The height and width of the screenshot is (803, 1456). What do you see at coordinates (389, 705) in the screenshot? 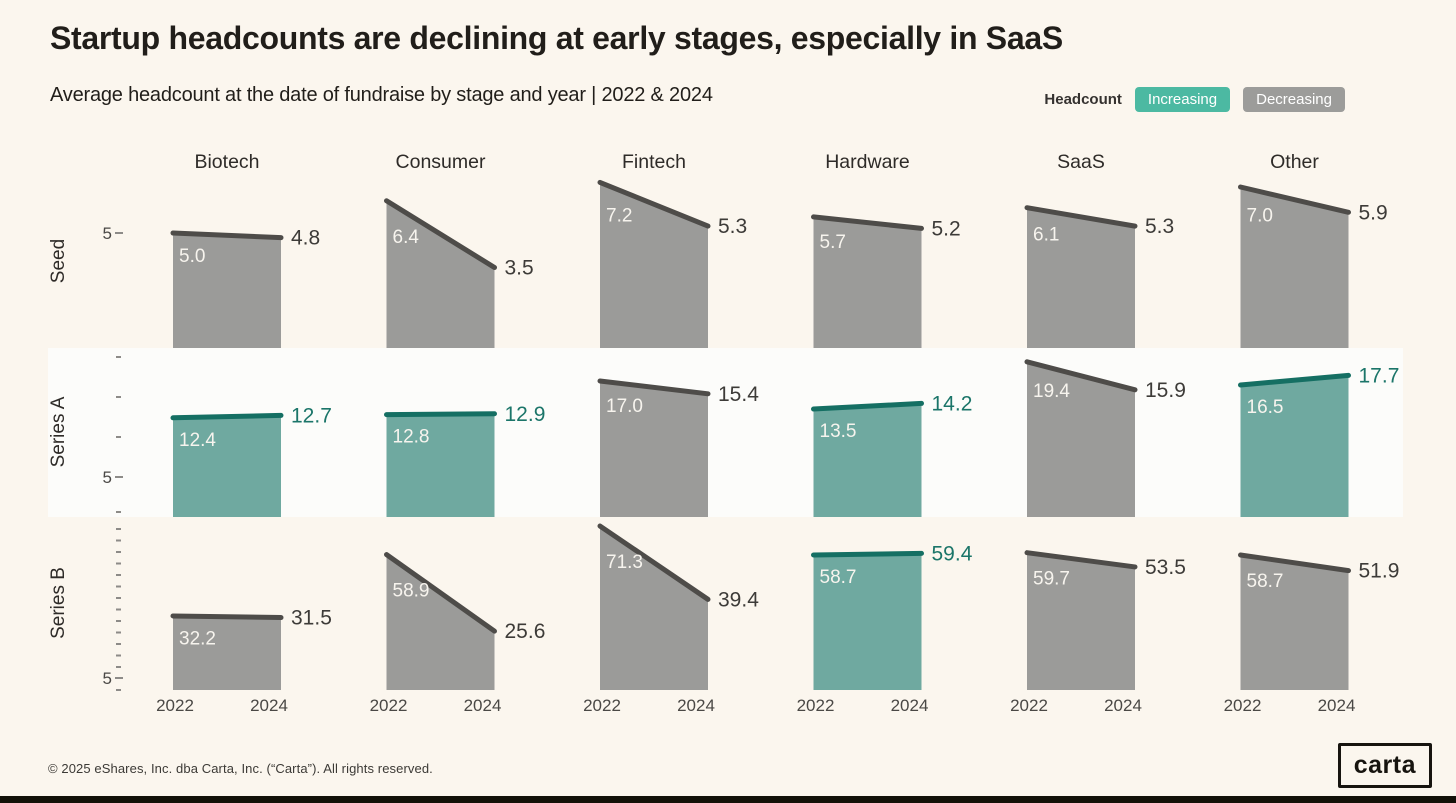
I see `x-label-2022-consumer: 2022` at bounding box center [389, 705].